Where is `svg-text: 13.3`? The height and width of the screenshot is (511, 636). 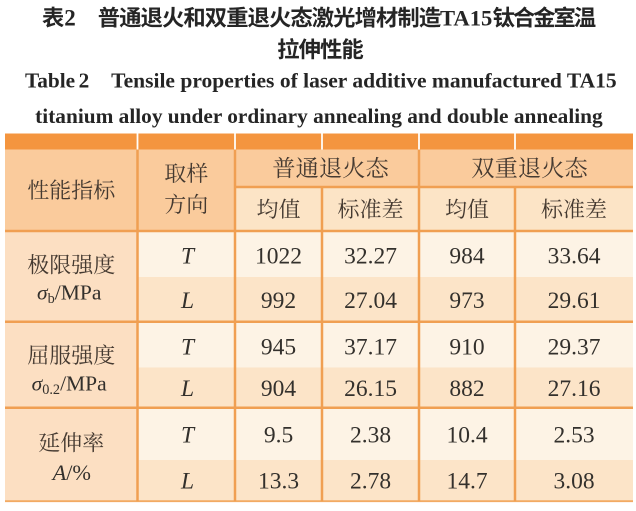
svg-text: 13.3 is located at coordinates (278, 482).